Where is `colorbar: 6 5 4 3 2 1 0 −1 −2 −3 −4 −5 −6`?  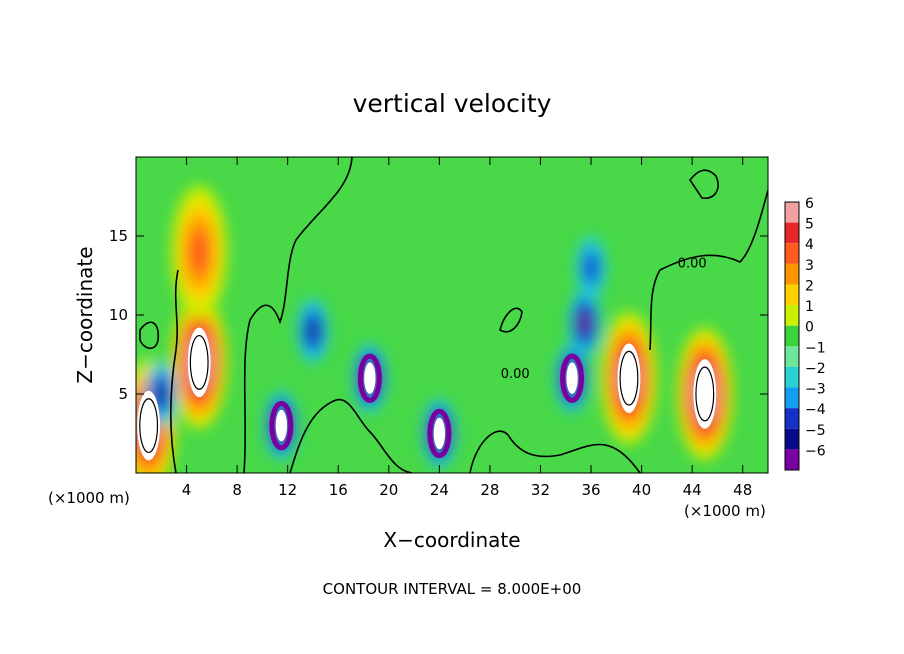 colorbar: 6 5 4 3 2 1 0 −1 −2 −3 −4 −5 −6 is located at coordinates (805, 333).